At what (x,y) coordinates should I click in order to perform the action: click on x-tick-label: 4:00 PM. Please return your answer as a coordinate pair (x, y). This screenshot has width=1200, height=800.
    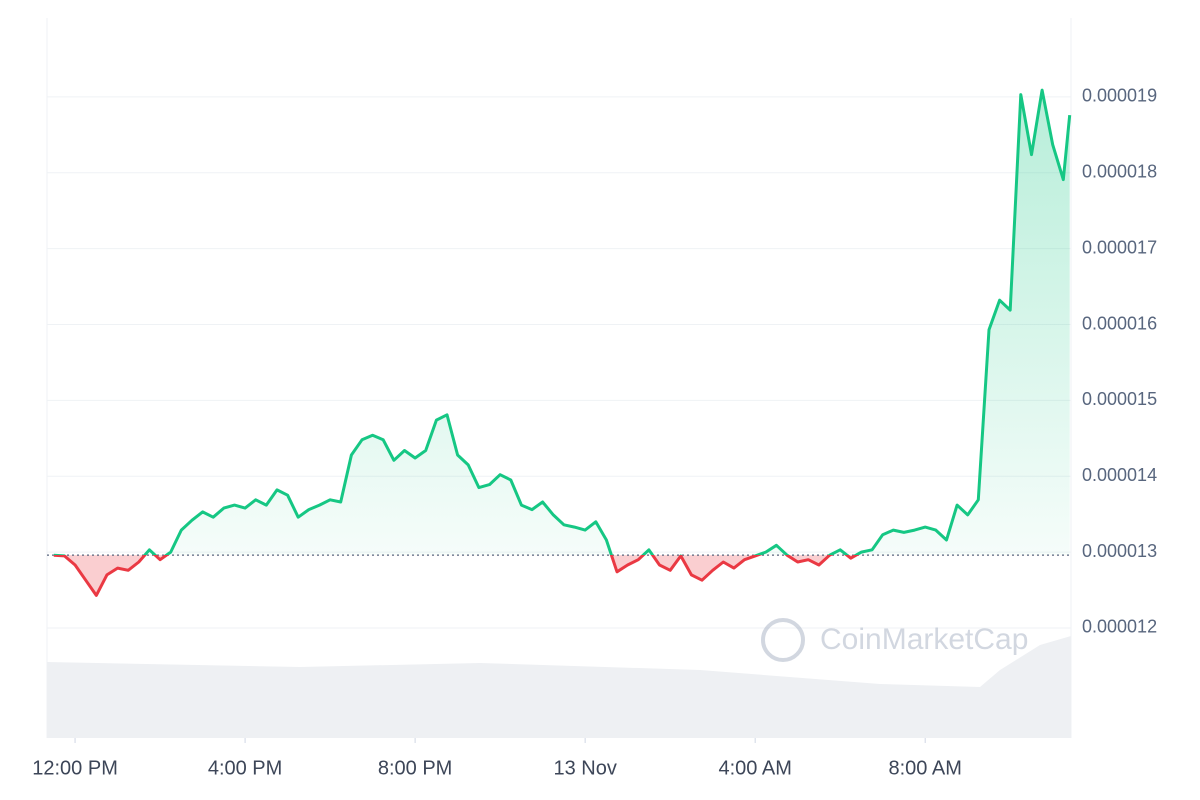
    Looking at the image, I should click on (245, 768).